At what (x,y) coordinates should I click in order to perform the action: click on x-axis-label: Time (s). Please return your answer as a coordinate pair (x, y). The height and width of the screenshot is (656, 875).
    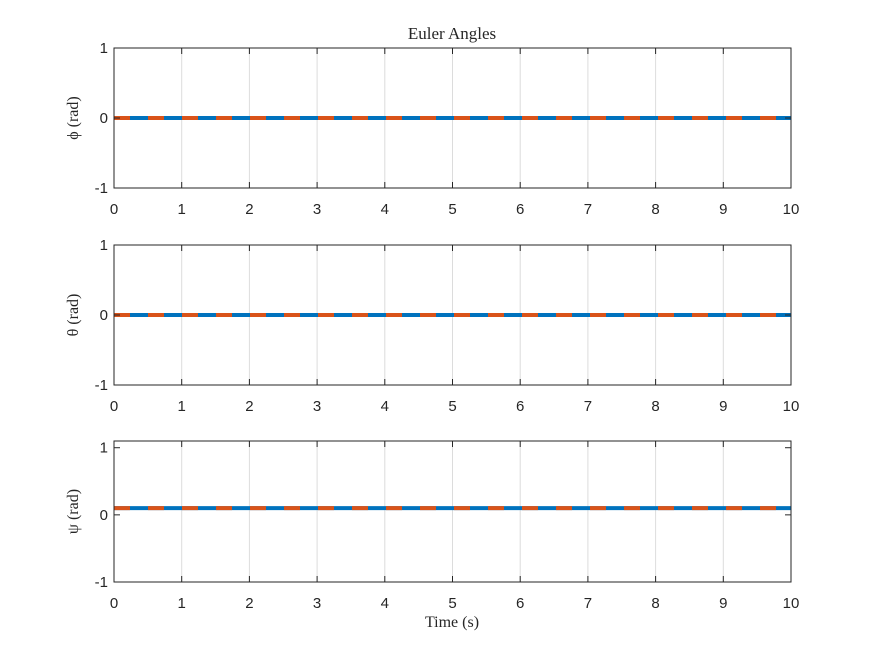
    Looking at the image, I should click on (452, 622).